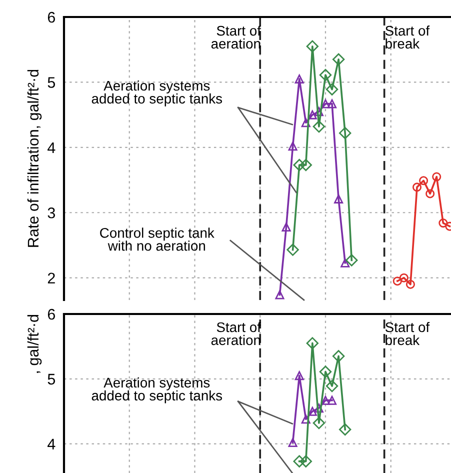 Image resolution: width=451 pixels, height=473 pixels. I want to click on y-tick-label: 3, so click(51, 212).